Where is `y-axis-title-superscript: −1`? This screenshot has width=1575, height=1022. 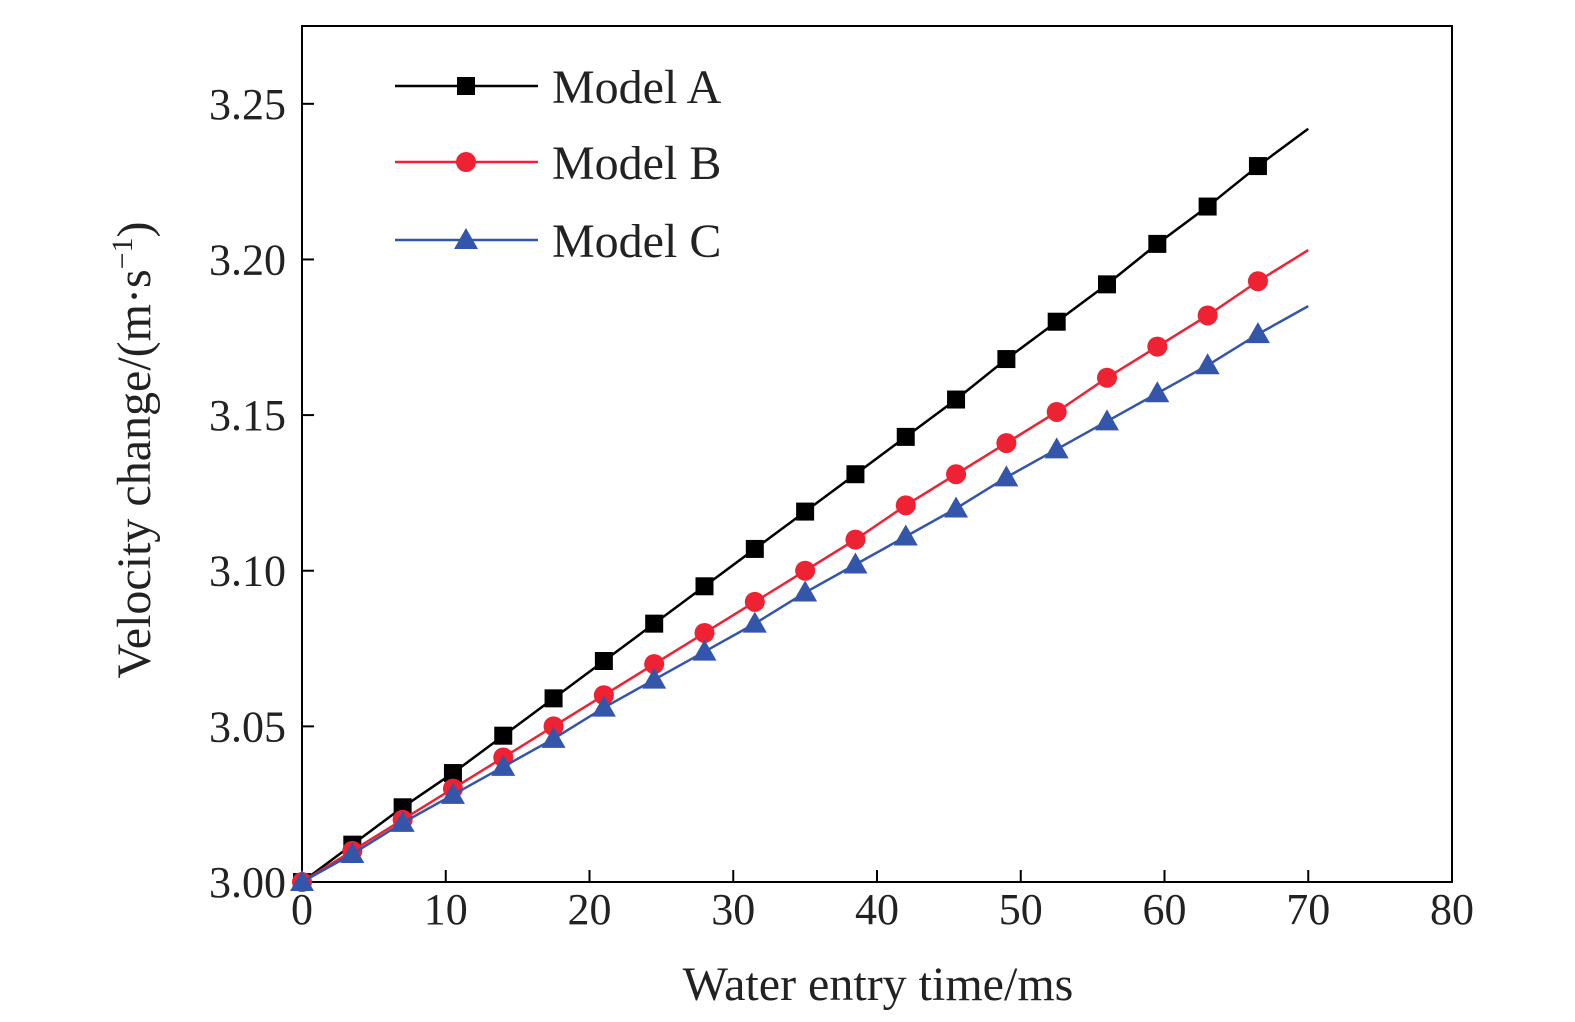
y-axis-title-superscript: −1 is located at coordinates (122, 253).